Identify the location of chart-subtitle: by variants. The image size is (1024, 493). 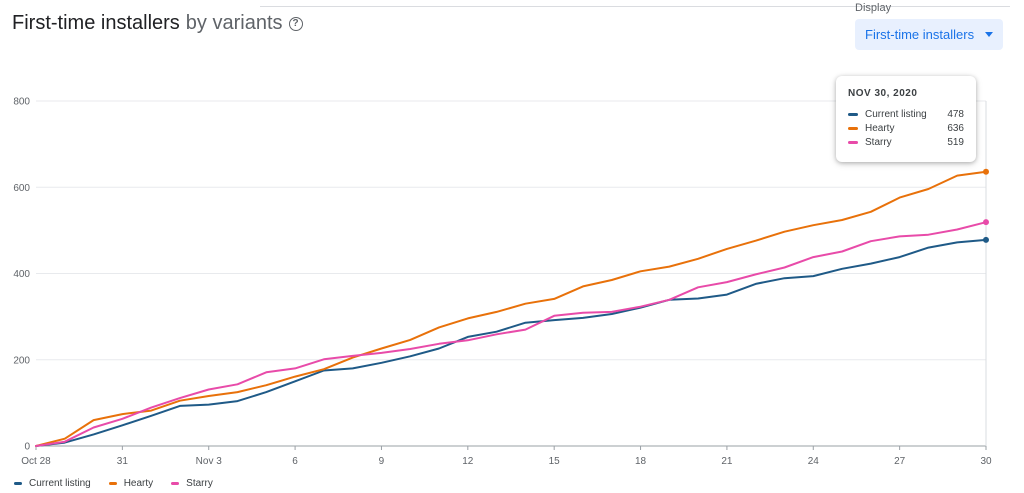
(234, 23).